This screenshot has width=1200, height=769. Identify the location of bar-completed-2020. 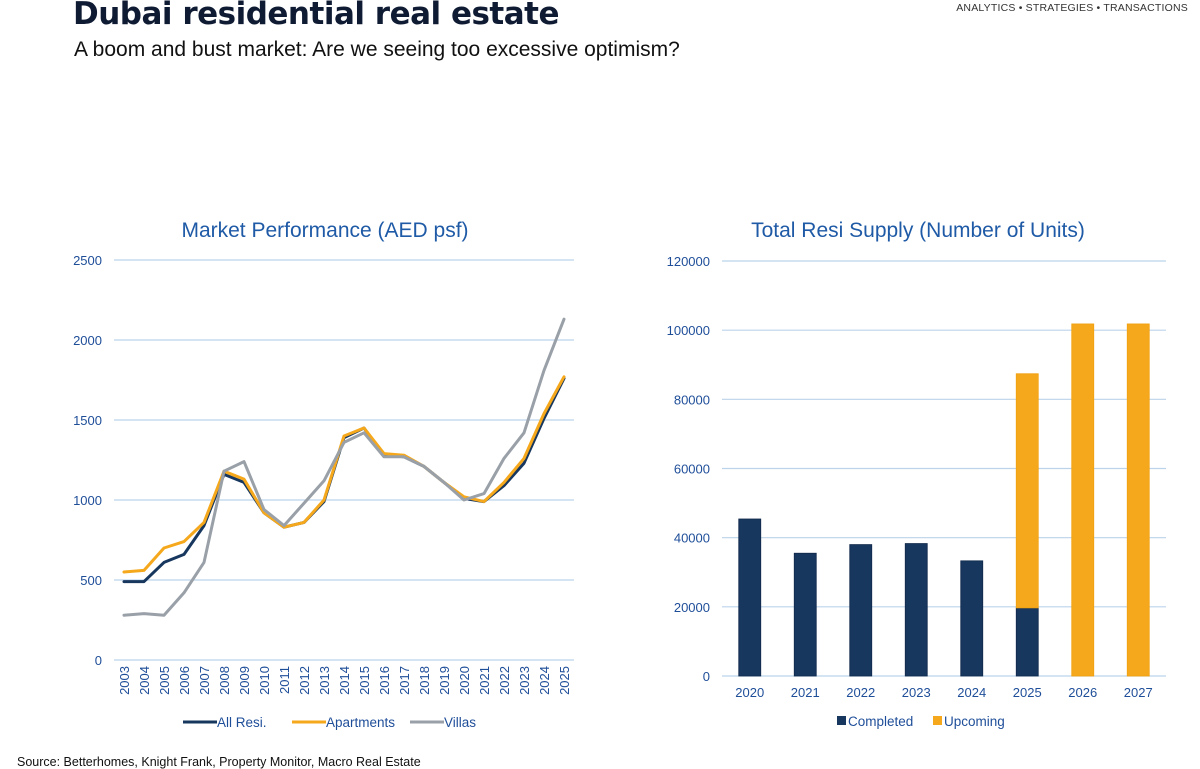
(750, 597).